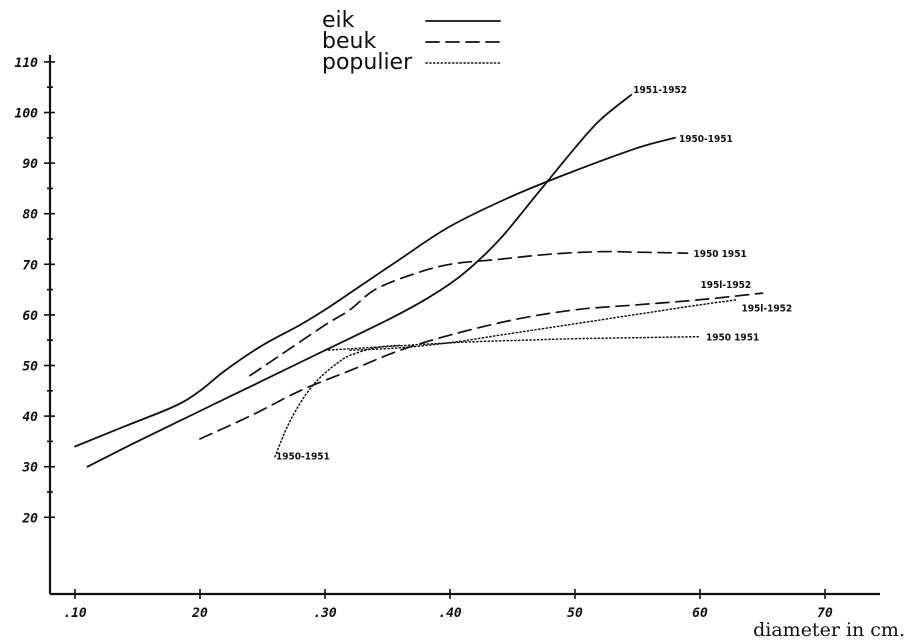 The height and width of the screenshot is (642, 910). What do you see at coordinates (30, 265) in the screenshot?
I see `y-tick-label-70: 70` at bounding box center [30, 265].